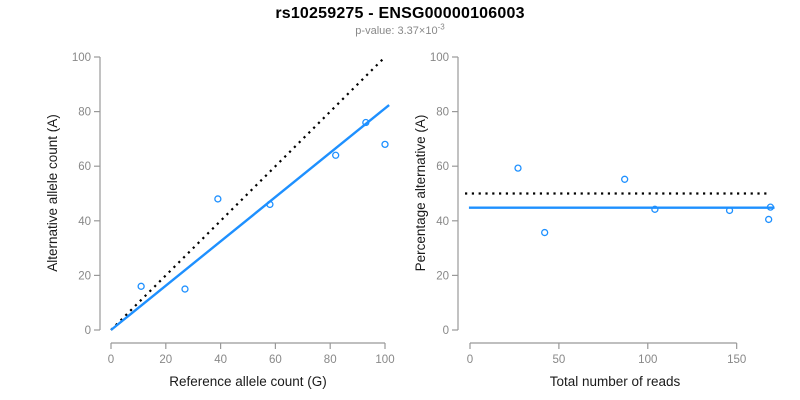 The image size is (800, 400). What do you see at coordinates (420, 193) in the screenshot?
I see `y-axis-title: Percentage alternative (A)` at bounding box center [420, 193].